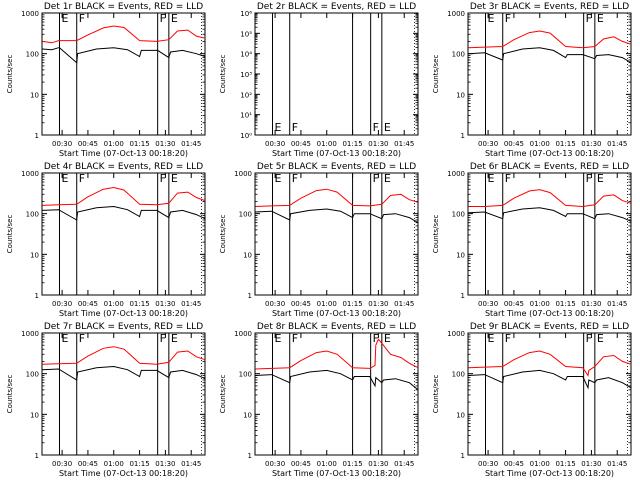 The image size is (640, 480). What do you see at coordinates (123, 167) in the screenshot?
I see `chart-title: Det 4r BLACK = Events, RED = LLD` at bounding box center [123, 167].